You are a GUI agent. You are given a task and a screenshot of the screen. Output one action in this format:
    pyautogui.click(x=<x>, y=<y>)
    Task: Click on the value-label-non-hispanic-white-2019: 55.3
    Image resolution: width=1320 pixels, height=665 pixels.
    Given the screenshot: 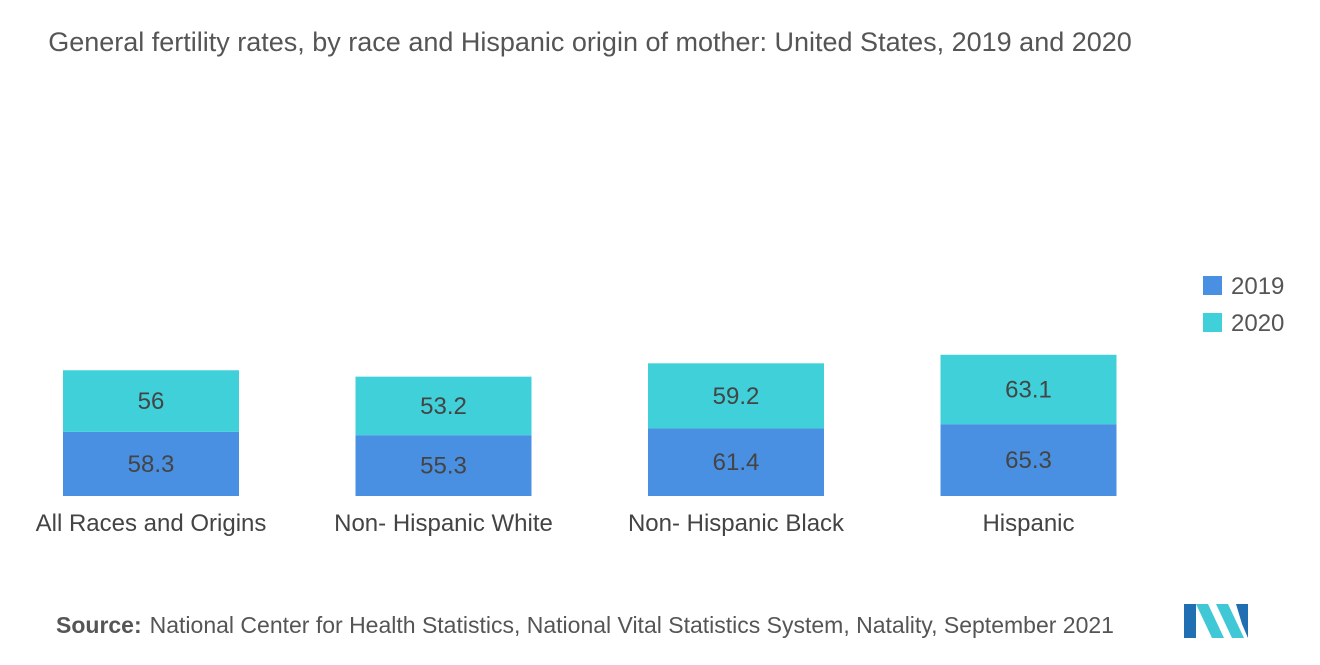 What is the action you would take?
    pyautogui.click(x=443, y=466)
    